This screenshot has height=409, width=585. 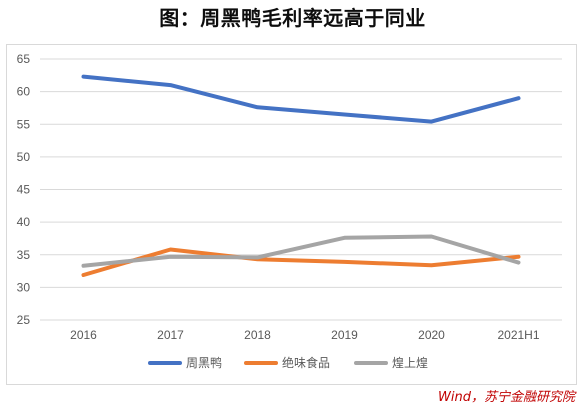 What do you see at coordinates (506, 395) in the screenshot?
I see `source-note: Wind，苏宁金融研究院` at bounding box center [506, 395].